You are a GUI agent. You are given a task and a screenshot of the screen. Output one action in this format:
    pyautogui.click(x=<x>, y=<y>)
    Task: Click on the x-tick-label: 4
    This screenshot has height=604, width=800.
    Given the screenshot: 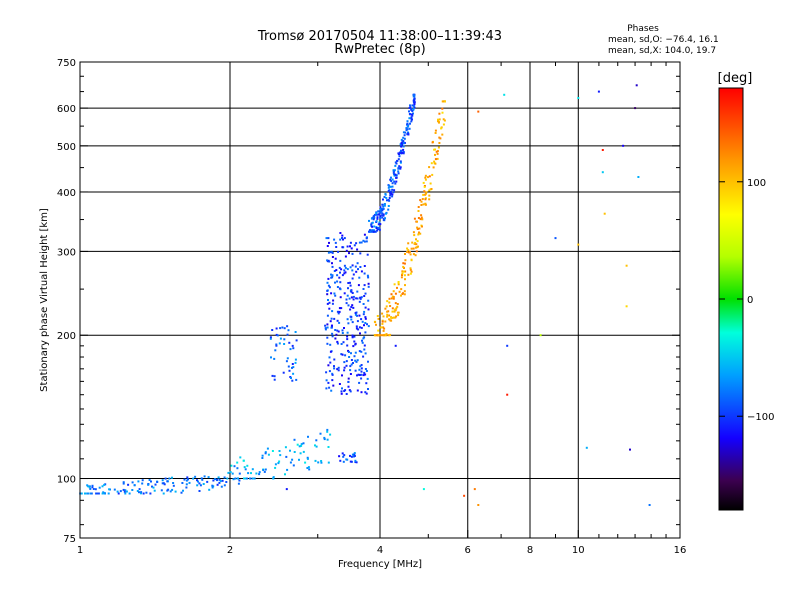 What is the action you would take?
    pyautogui.click(x=380, y=550)
    